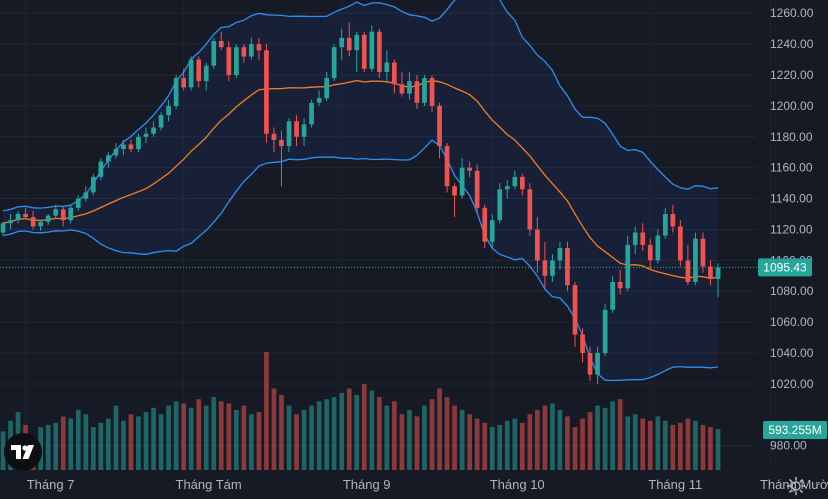  Describe the element at coordinates (517, 484) in the screenshot. I see `time-axis-label: Tháng 10` at that location.